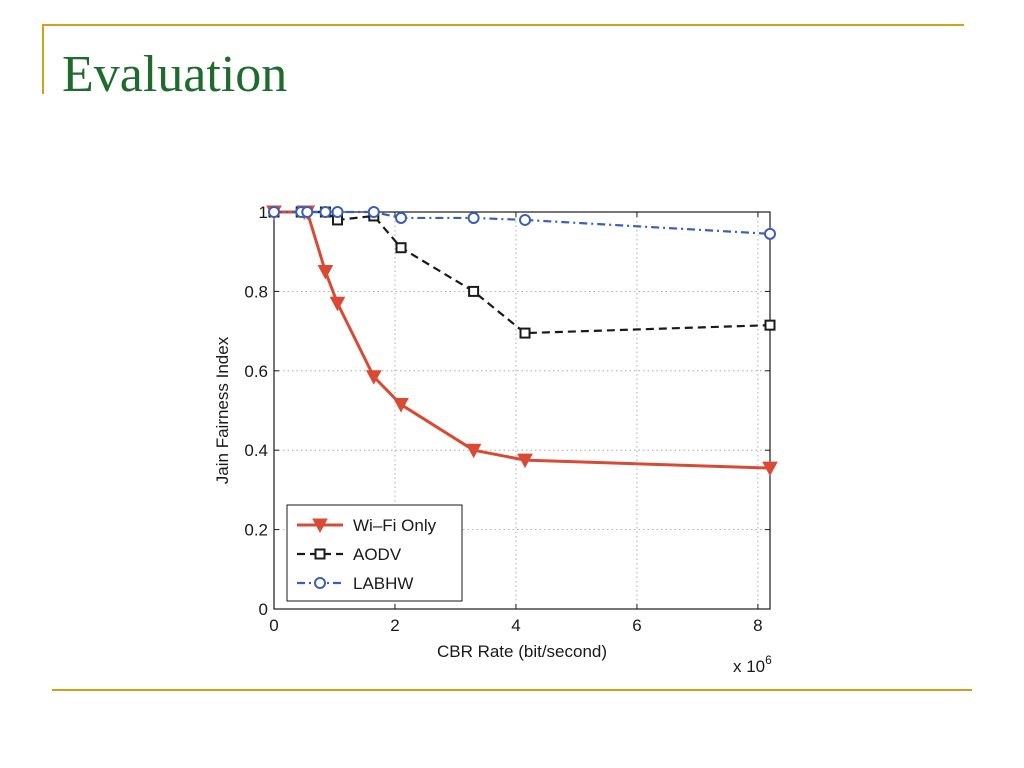 The width and height of the screenshot is (1024, 768). I want to click on title-side-rule, so click(43, 59).